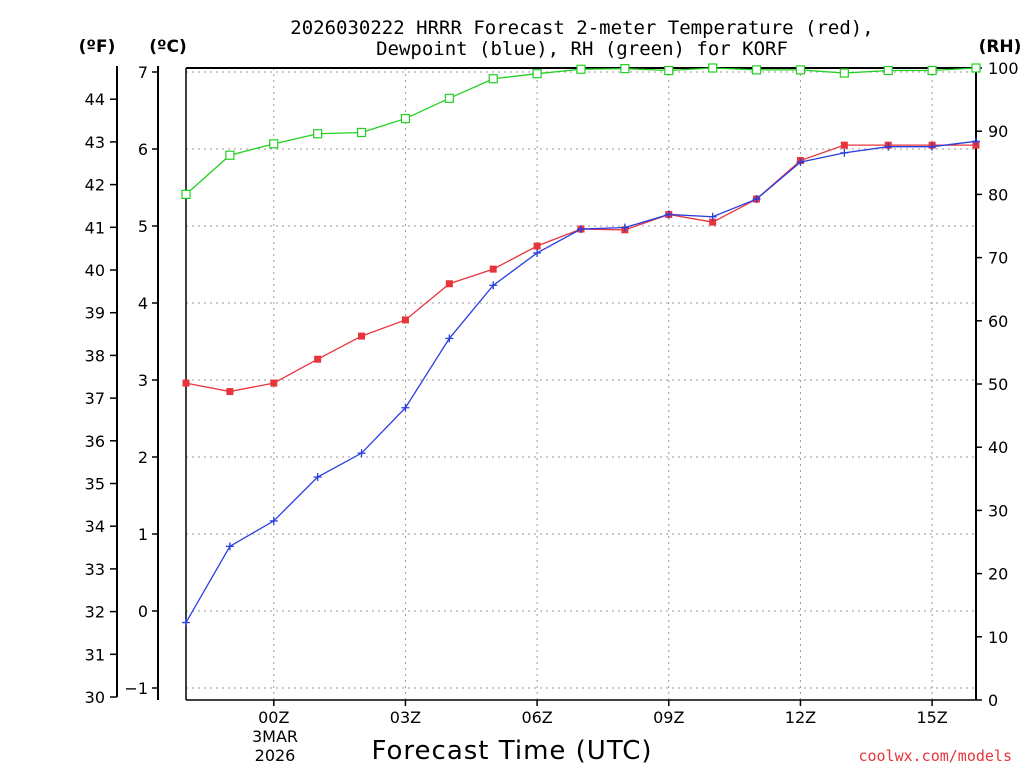 This screenshot has width=1024, height=768. I want to click on celsius-tick-label: −1, so click(136, 688).